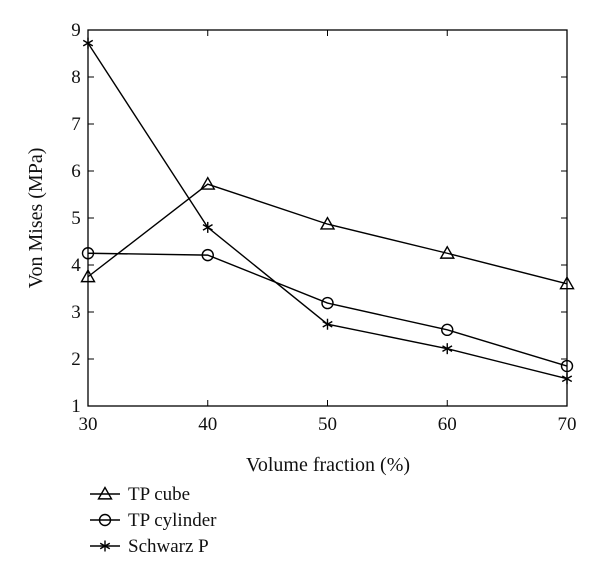 This screenshot has width=600, height=579. I want to click on series-line, so click(327, 234).